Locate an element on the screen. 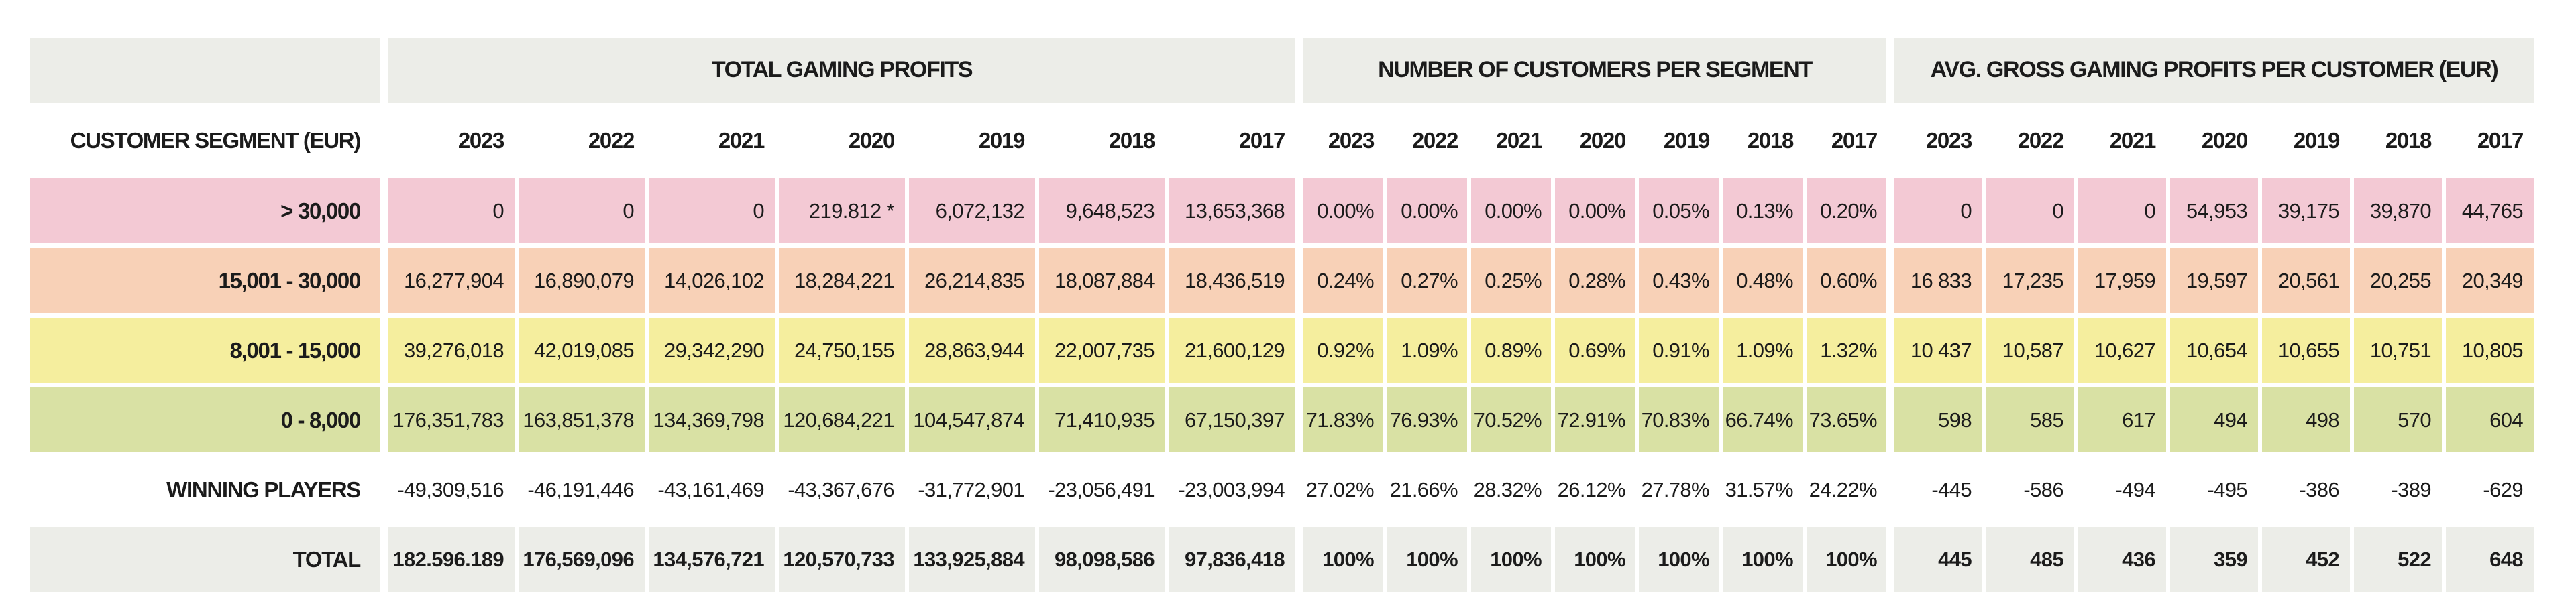 The width and height of the screenshot is (2576, 608). year-header-customers: 2018 is located at coordinates (1763, 140).